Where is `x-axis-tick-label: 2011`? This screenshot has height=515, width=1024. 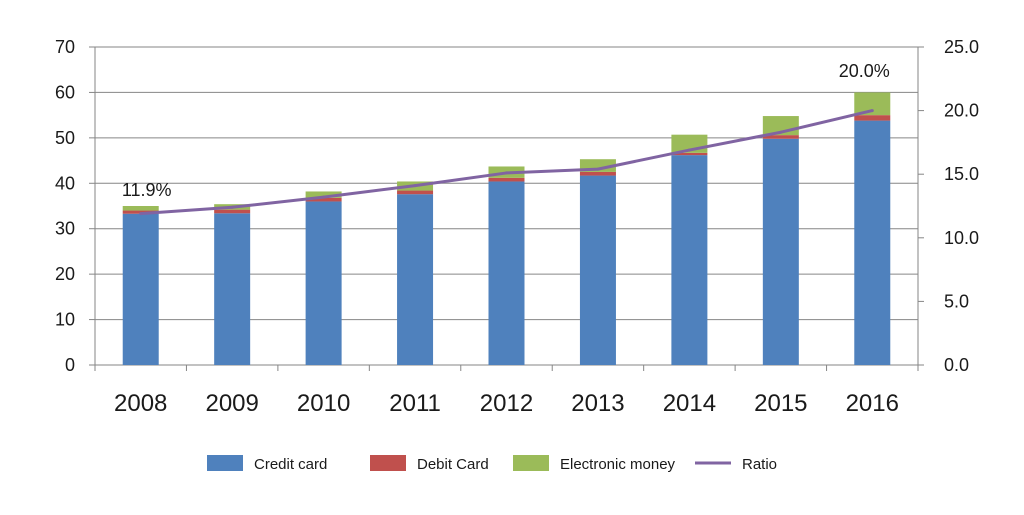 x-axis-tick-label: 2011 is located at coordinates (415, 403).